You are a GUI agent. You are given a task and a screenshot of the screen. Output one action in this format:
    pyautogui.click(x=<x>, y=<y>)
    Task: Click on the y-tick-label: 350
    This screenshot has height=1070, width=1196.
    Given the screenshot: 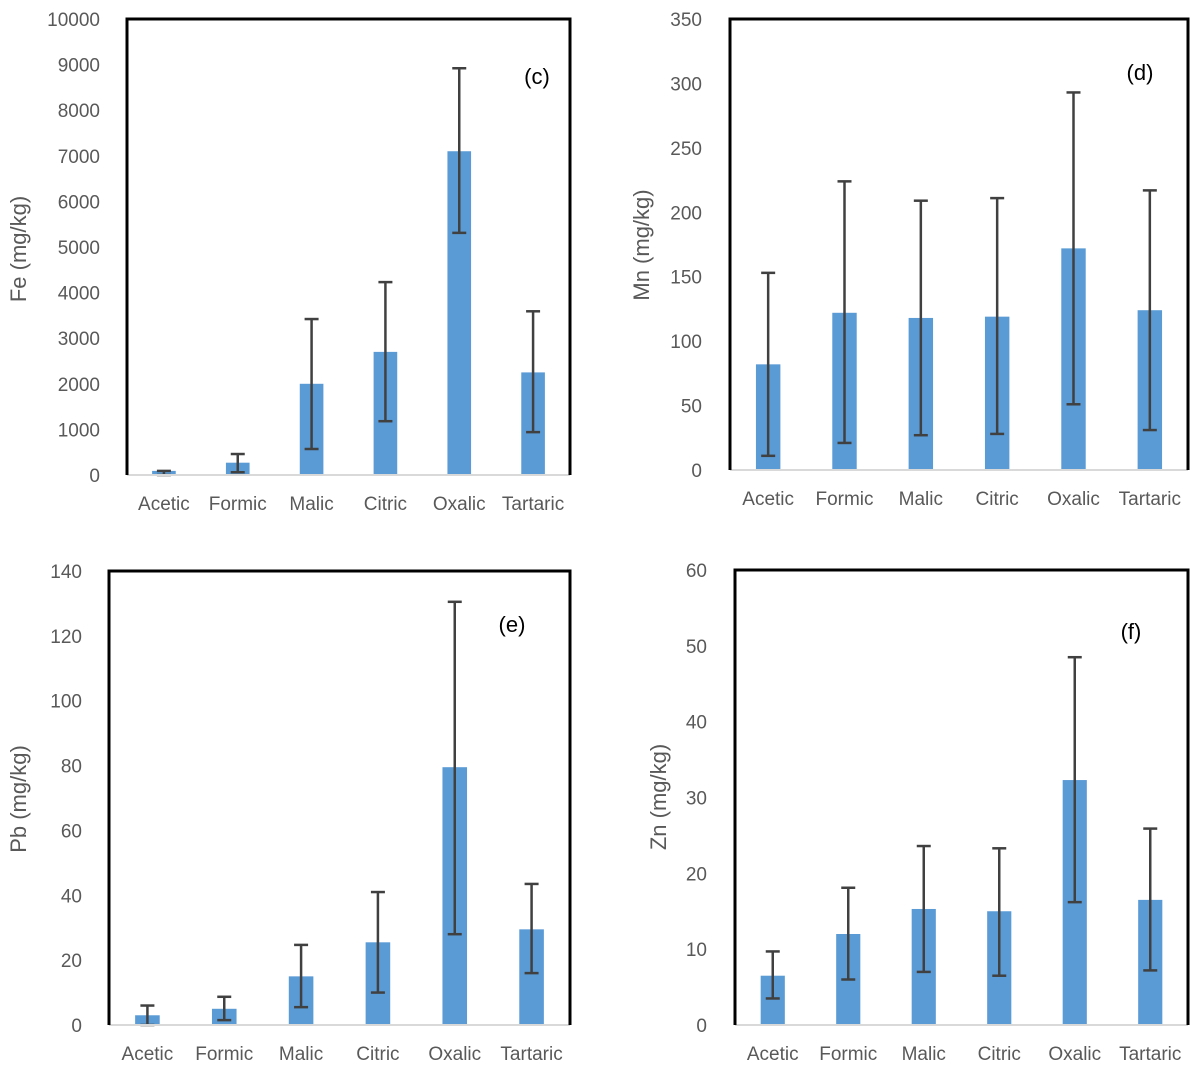 What is the action you would take?
    pyautogui.click(x=686, y=20)
    